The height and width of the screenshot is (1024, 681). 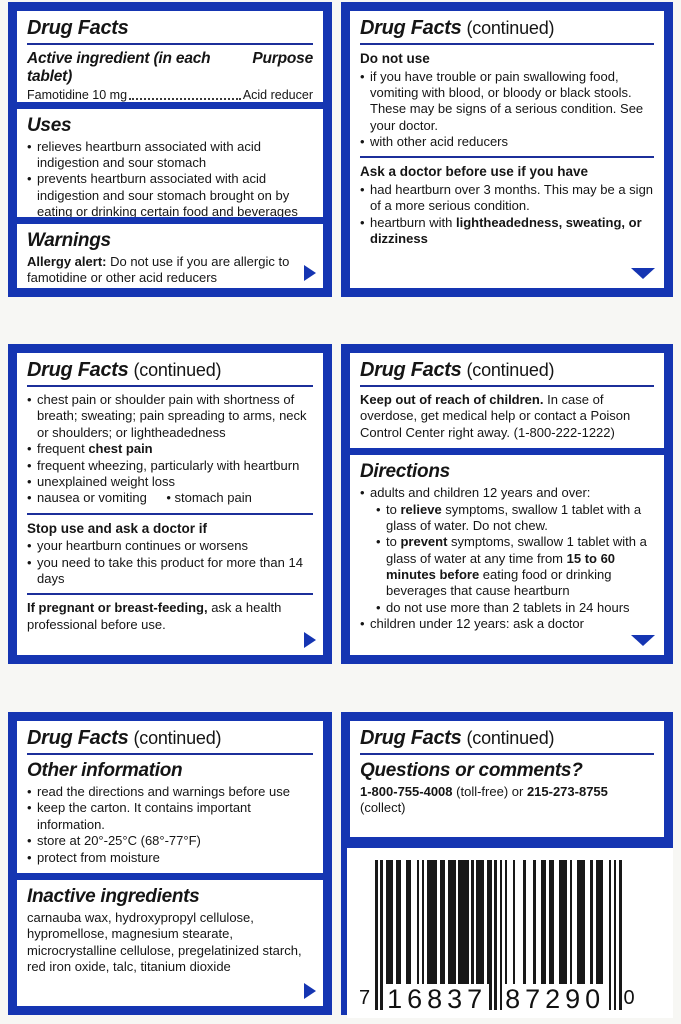 What do you see at coordinates (119, 67) in the screenshot?
I see `active-ingredient-heading: Active ingredient (in each tablet)` at bounding box center [119, 67].